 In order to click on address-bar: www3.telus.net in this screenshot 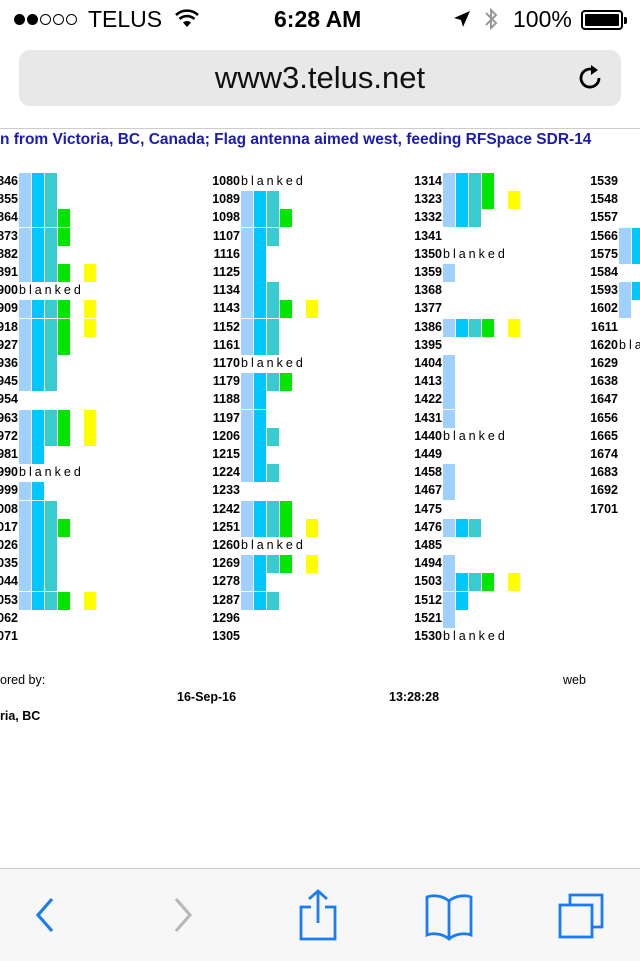, I will do `click(320, 78)`.